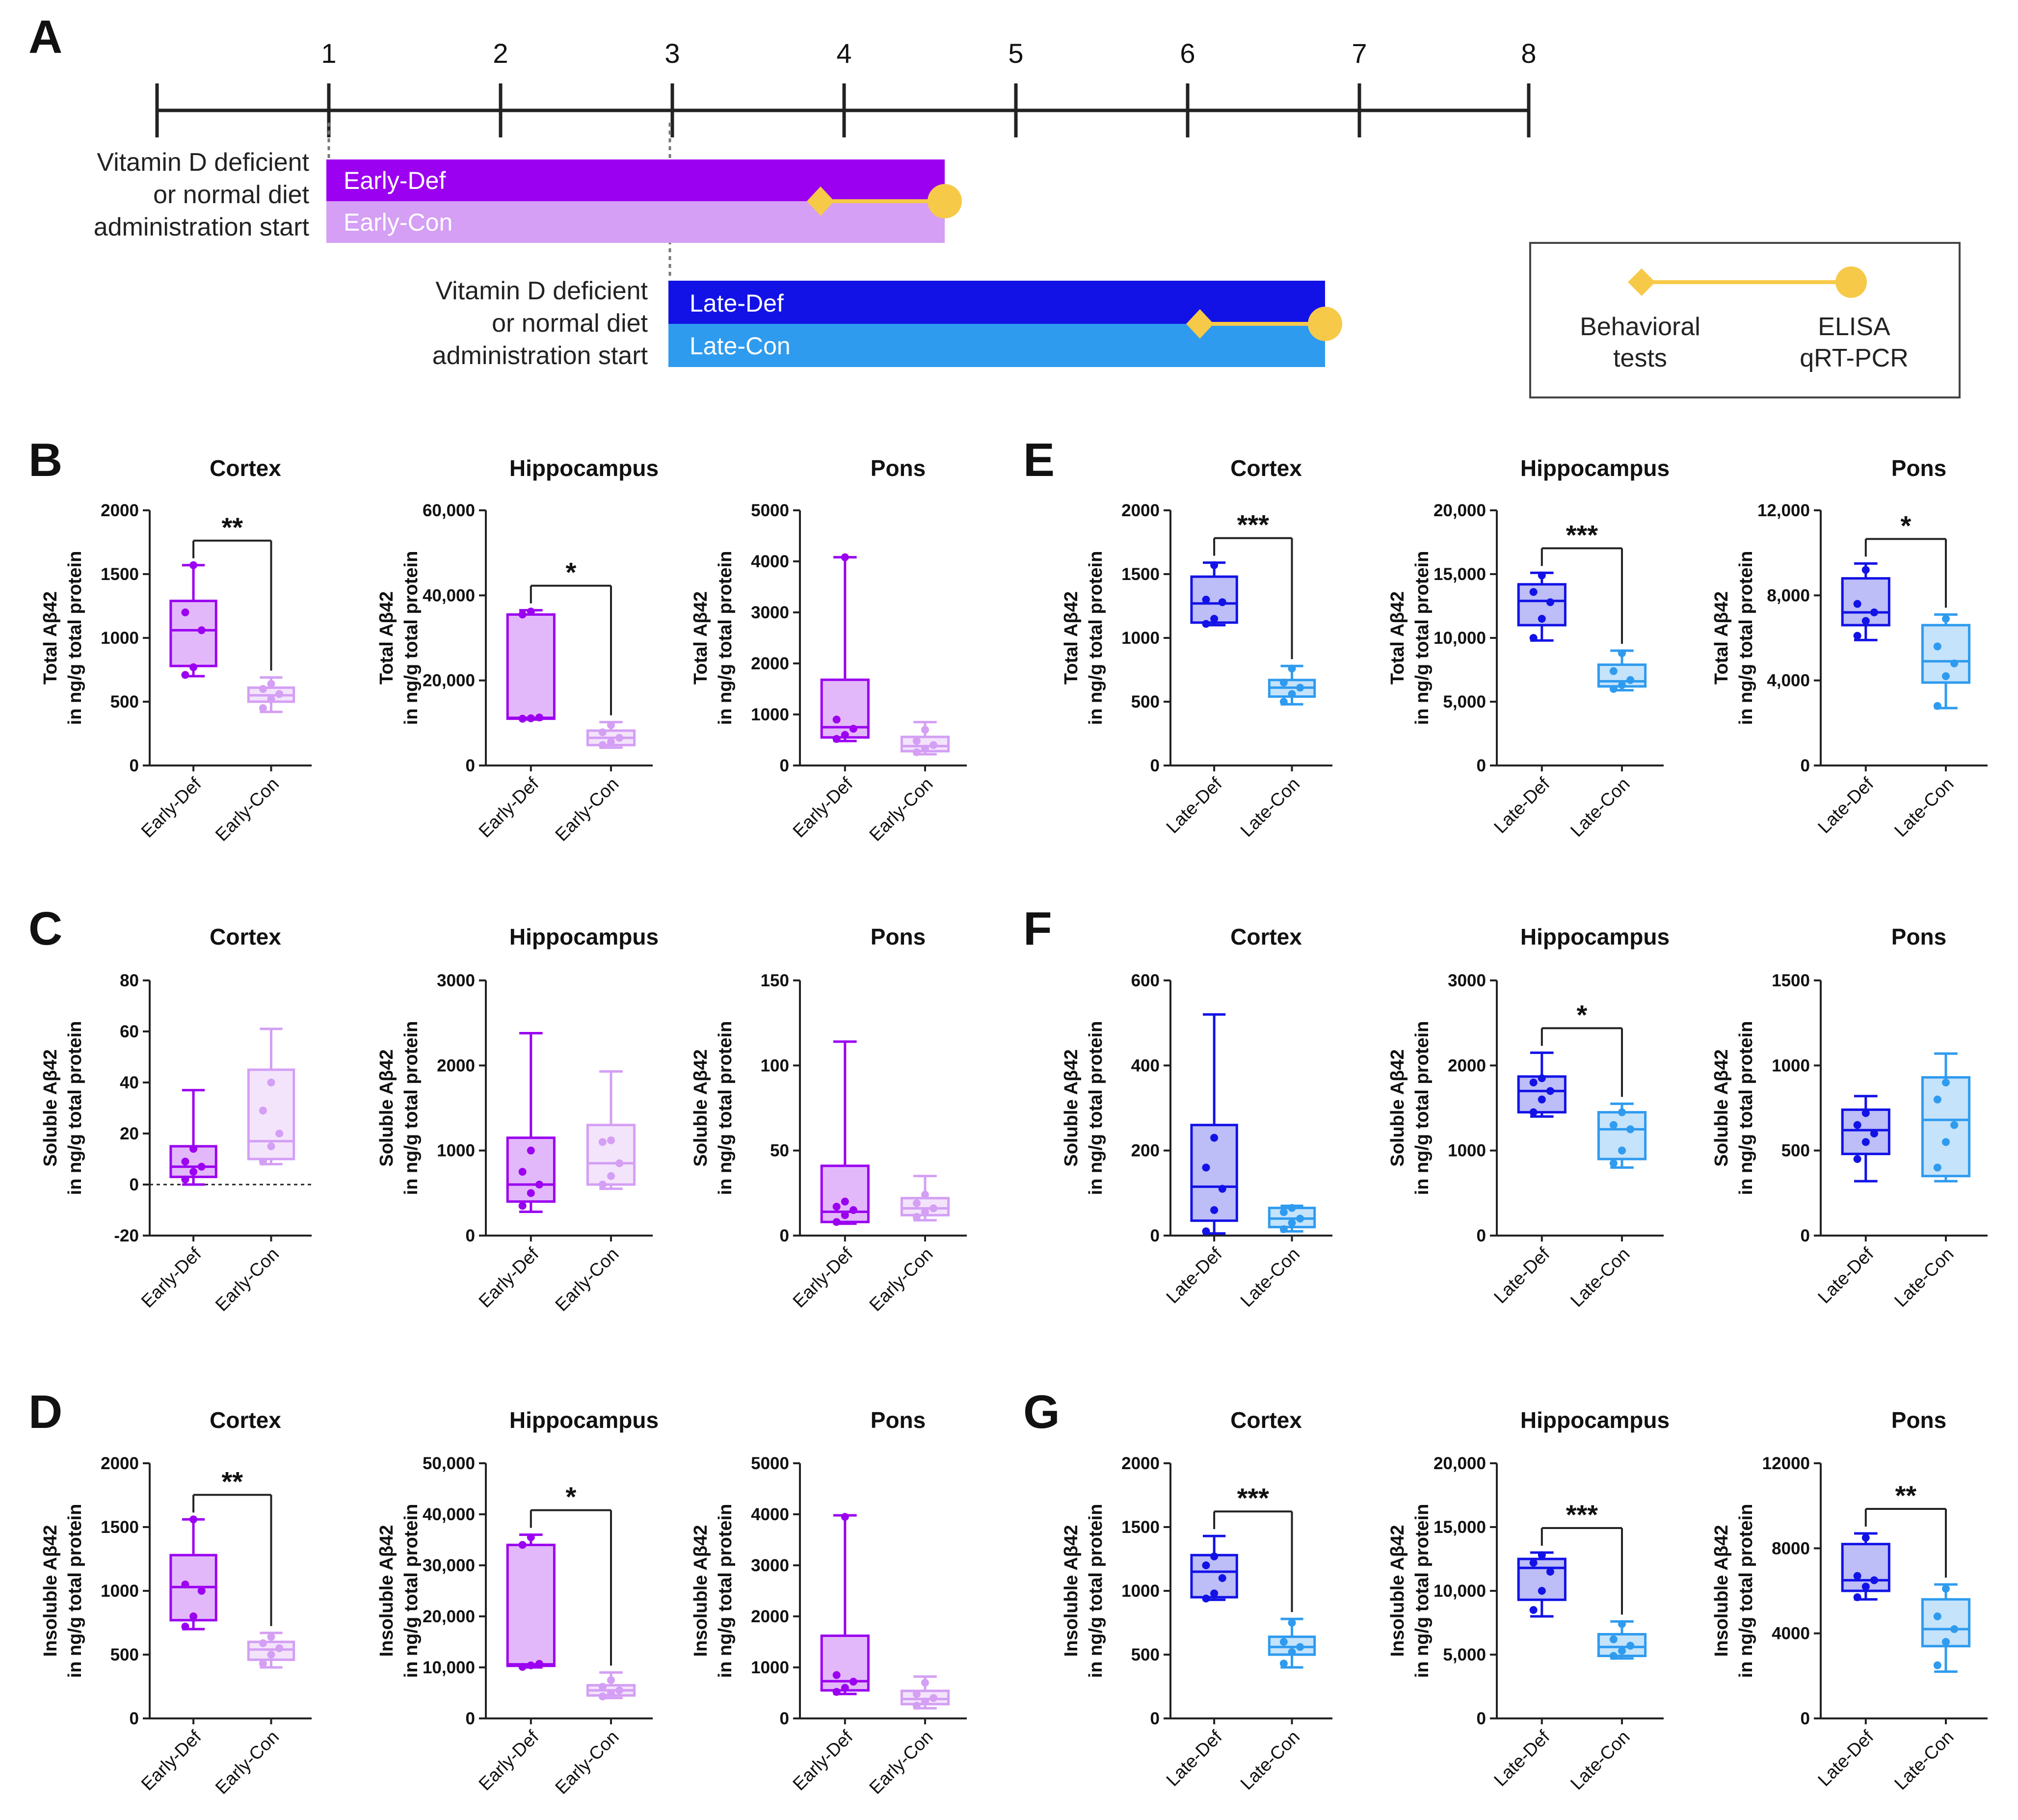  What do you see at coordinates (1015, 53) in the screenshot?
I see `timeline-tick-label-5: 5` at bounding box center [1015, 53].